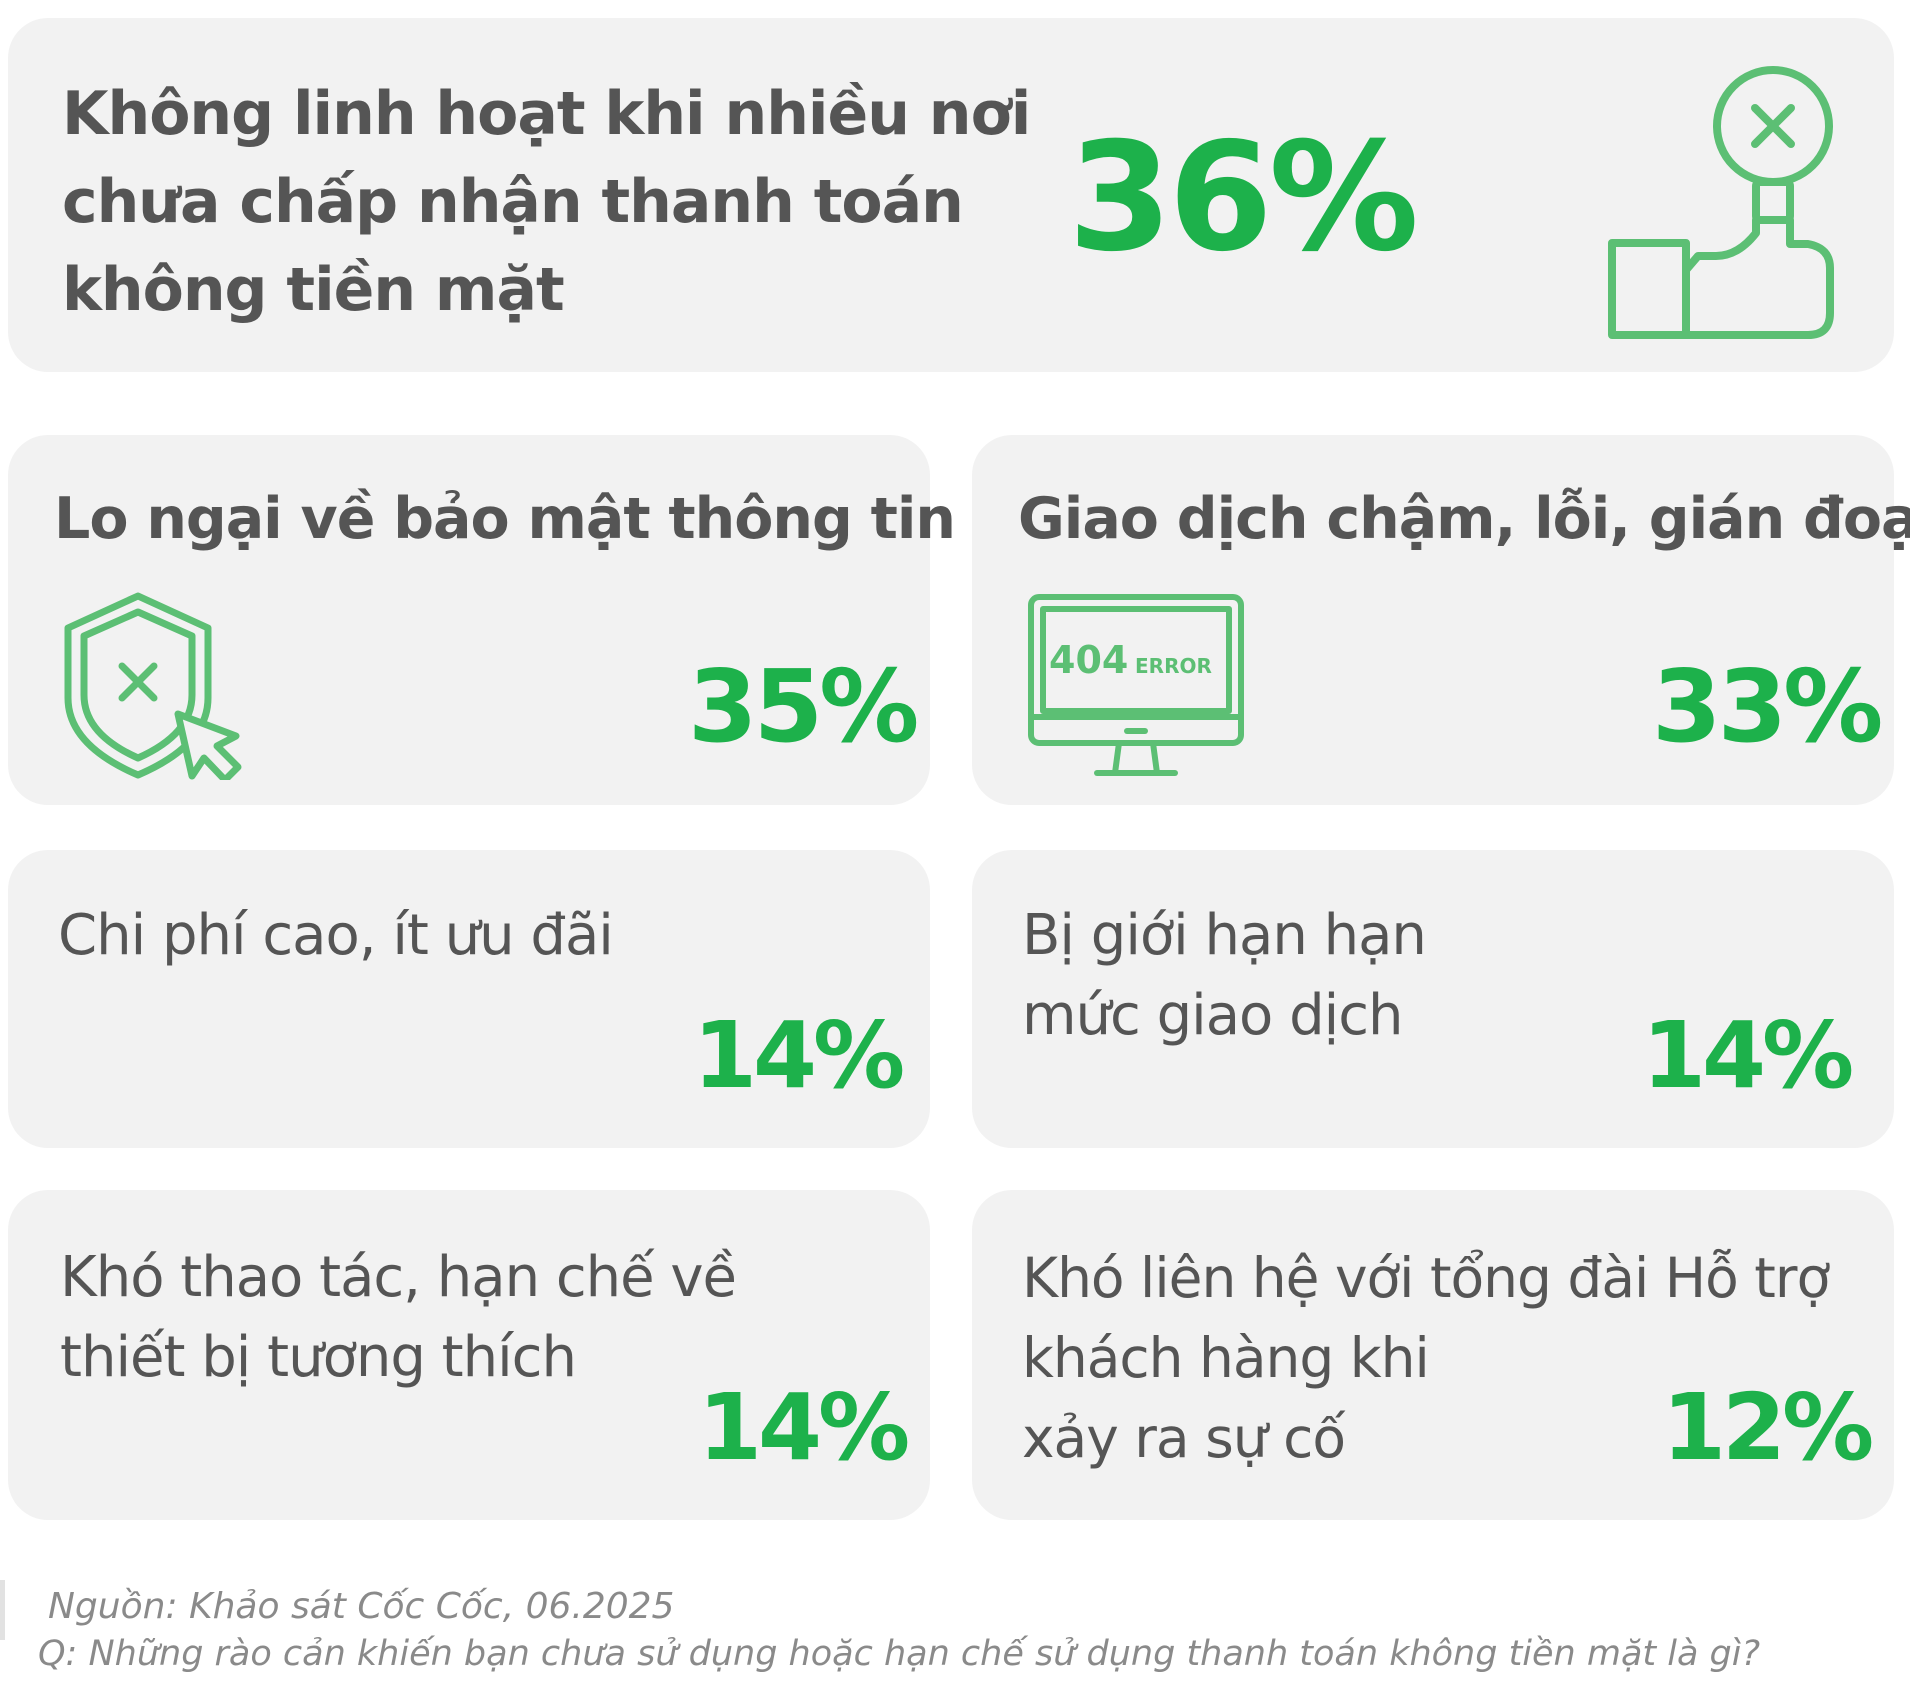 The width and height of the screenshot is (1910, 1694). What do you see at coordinates (361, 1606) in the screenshot?
I see `footer-source: Nguồn: Khảo sát Cốc Cốc, 06.2025` at bounding box center [361, 1606].